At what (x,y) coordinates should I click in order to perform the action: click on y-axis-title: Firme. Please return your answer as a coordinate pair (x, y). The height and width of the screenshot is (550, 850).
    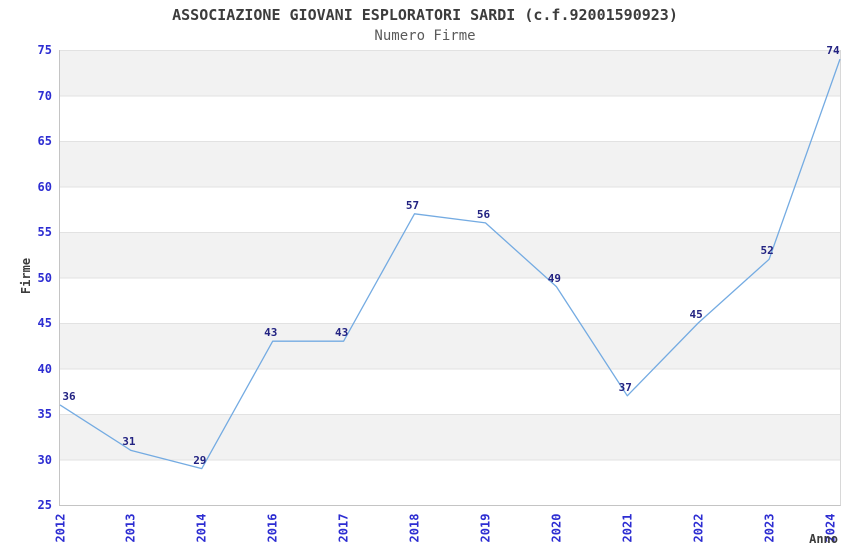
    Looking at the image, I should click on (26, 276).